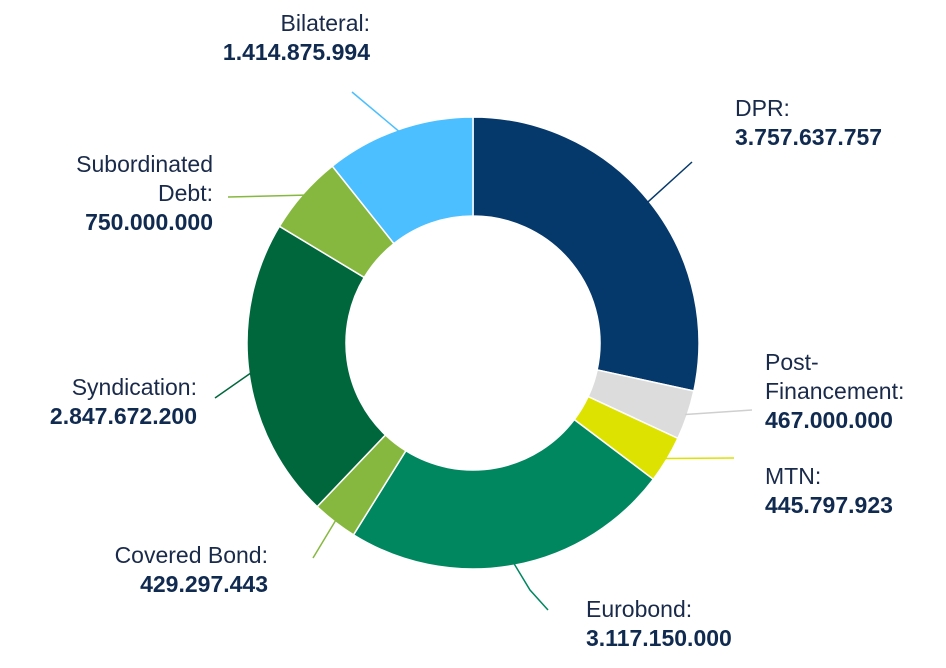  What do you see at coordinates (123, 416) in the screenshot?
I see `label-value-syndication: 2.847.672.200` at bounding box center [123, 416].